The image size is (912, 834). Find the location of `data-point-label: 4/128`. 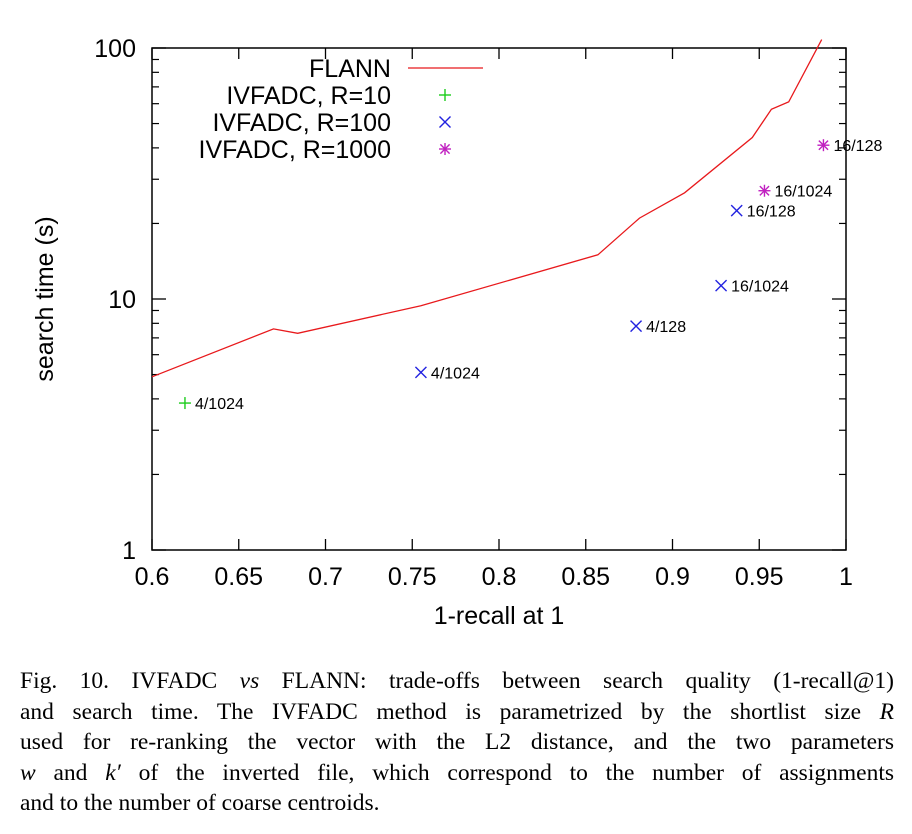

data-point-label: 4/128 is located at coordinates (666, 327).